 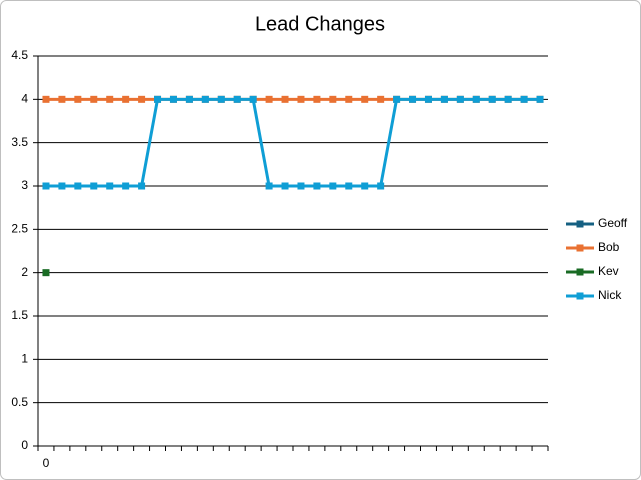 What do you see at coordinates (320, 24) in the screenshot?
I see `chart-title: Lead Changes` at bounding box center [320, 24].